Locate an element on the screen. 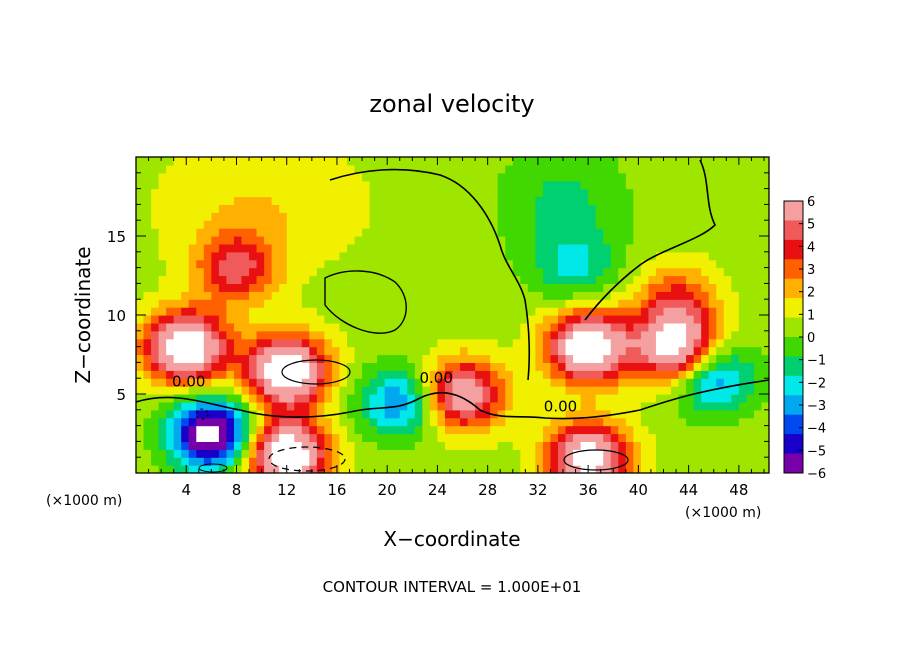 This screenshot has width=904, height=654. zero-contour-line is located at coordinates (650, 240).